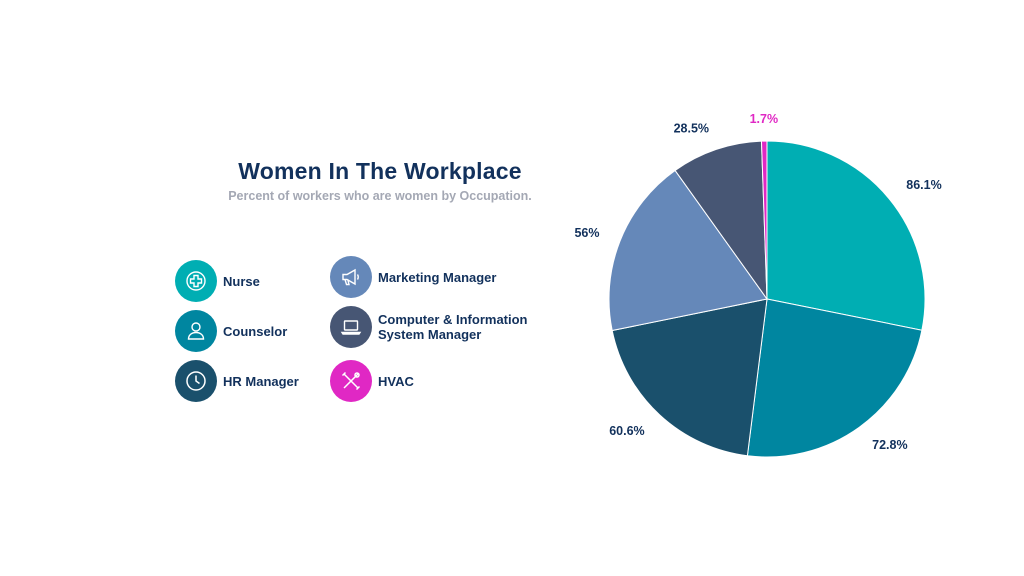 Image resolution: width=1024 pixels, height=576 pixels. I want to click on pie-label-0: 86.1%, so click(923, 185).